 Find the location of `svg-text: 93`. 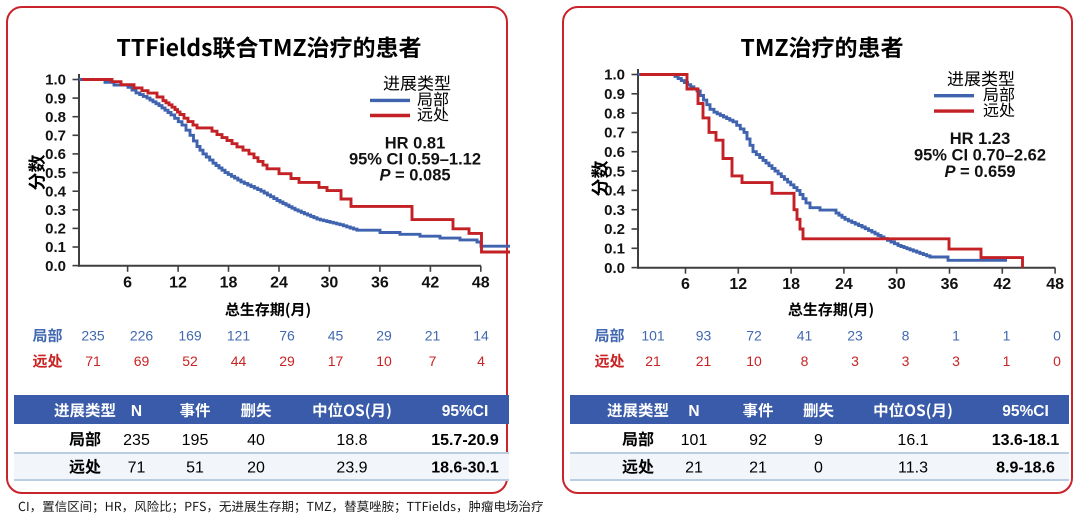

svg-text: 93 is located at coordinates (704, 336).